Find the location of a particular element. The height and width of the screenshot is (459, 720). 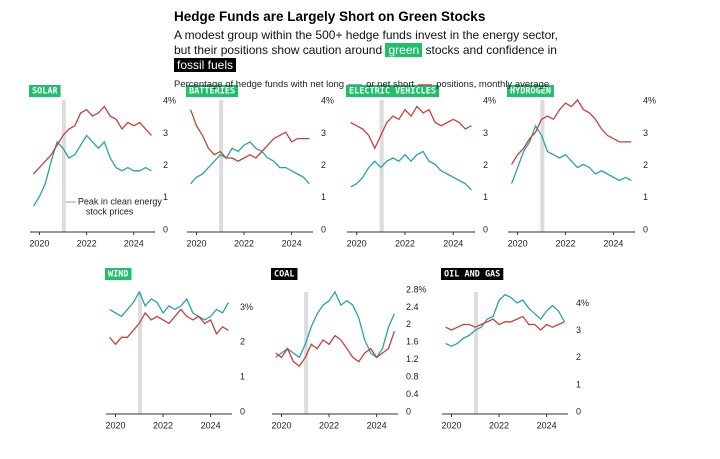

panel-title: OIL AND GAS is located at coordinates (472, 275).